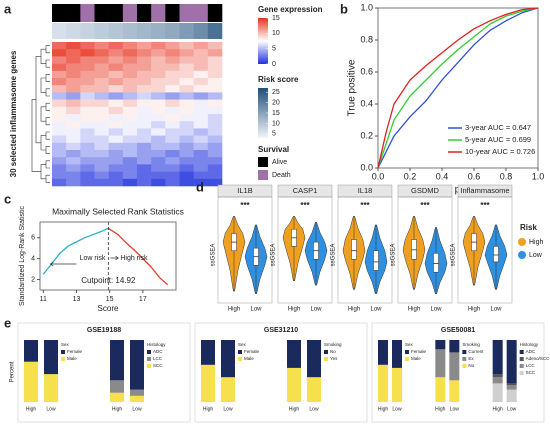 The image size is (550, 424). I want to click on statistic-line-low, so click(75, 251).